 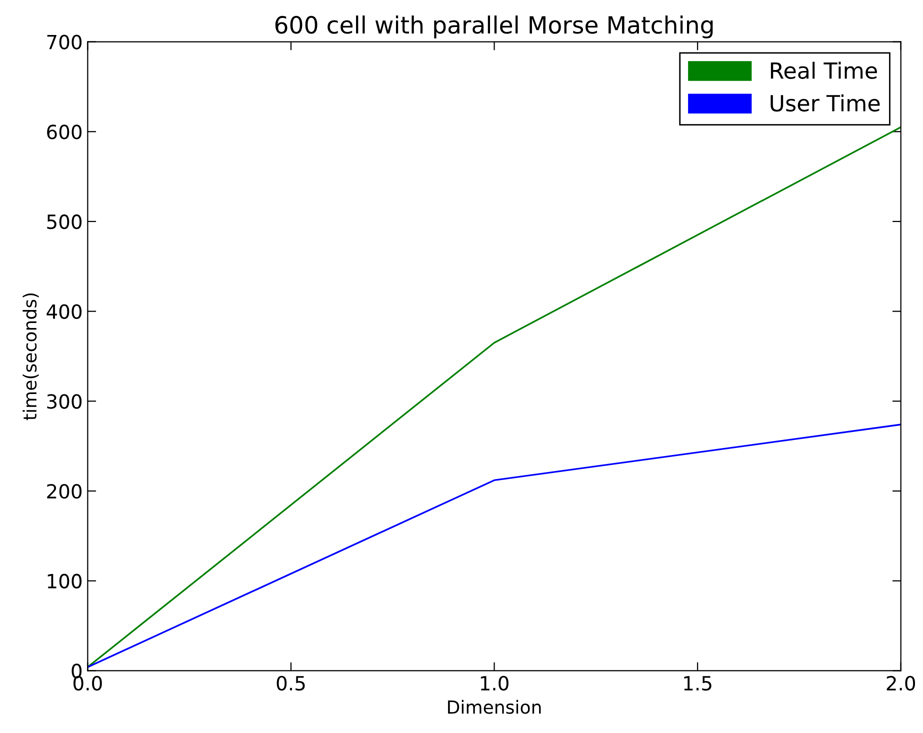 What do you see at coordinates (825, 103) in the screenshot?
I see `legend-label: User Time` at bounding box center [825, 103].